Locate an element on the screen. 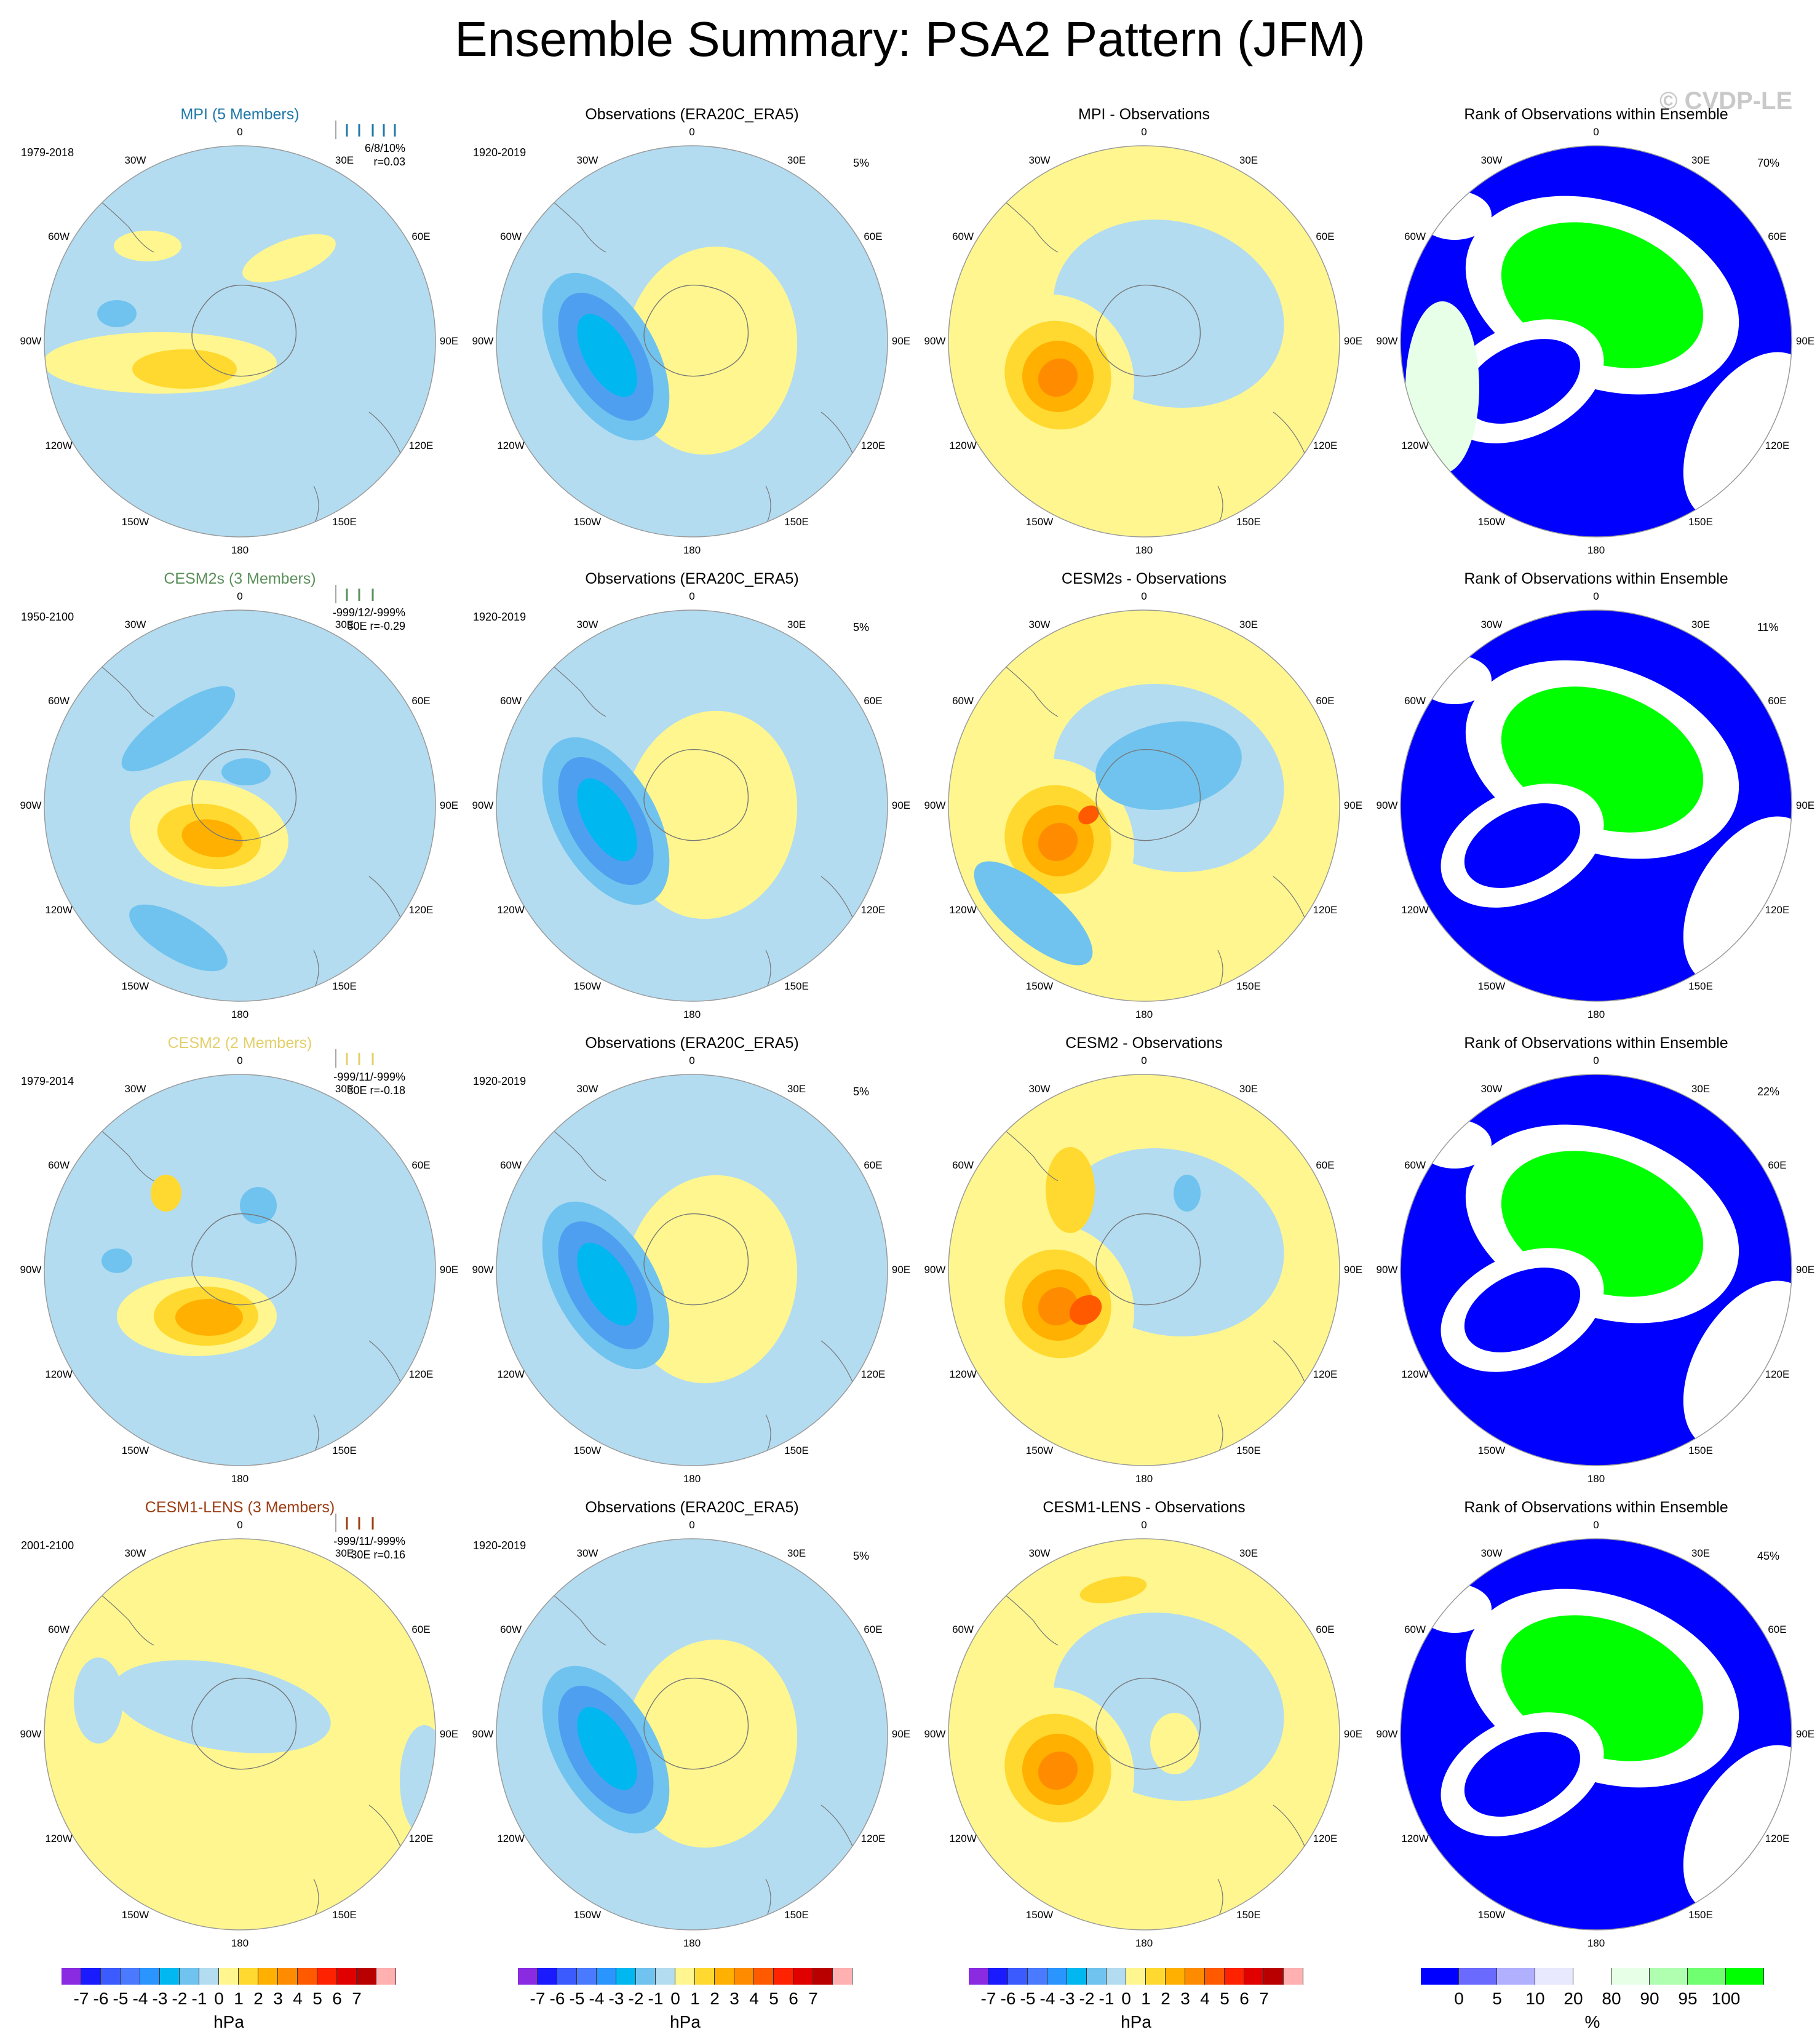 This screenshot has width=1820, height=2032. colorbar-tick-label: 0 is located at coordinates (1459, 1998).